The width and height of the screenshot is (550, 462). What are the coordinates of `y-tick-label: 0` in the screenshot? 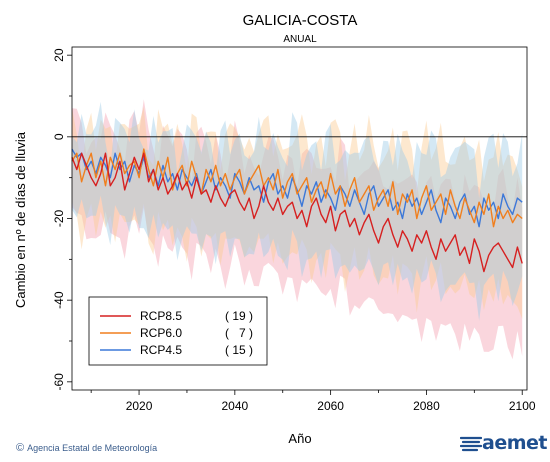 It's located at (59, 136).